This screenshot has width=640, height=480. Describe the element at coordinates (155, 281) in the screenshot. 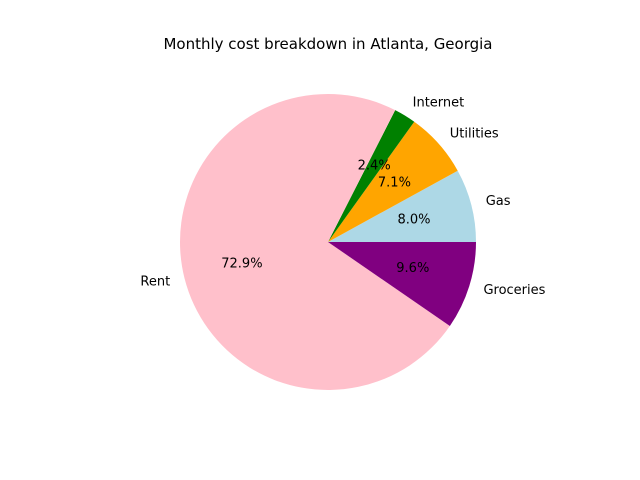

I see `slice-label-rent: Rent` at that location.